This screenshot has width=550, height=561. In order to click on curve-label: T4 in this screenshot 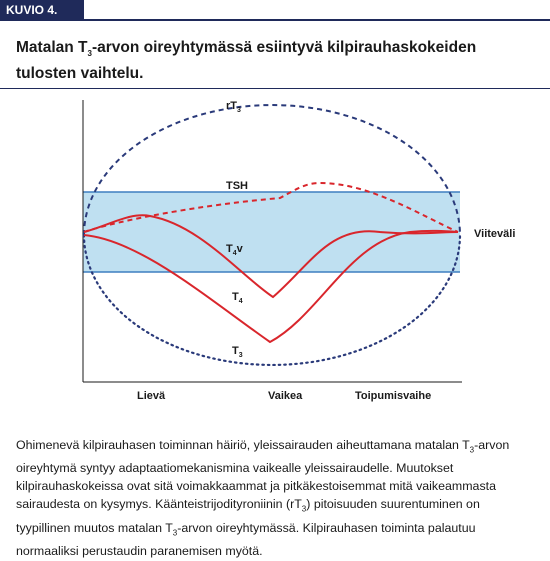, I will do `click(237, 298)`.